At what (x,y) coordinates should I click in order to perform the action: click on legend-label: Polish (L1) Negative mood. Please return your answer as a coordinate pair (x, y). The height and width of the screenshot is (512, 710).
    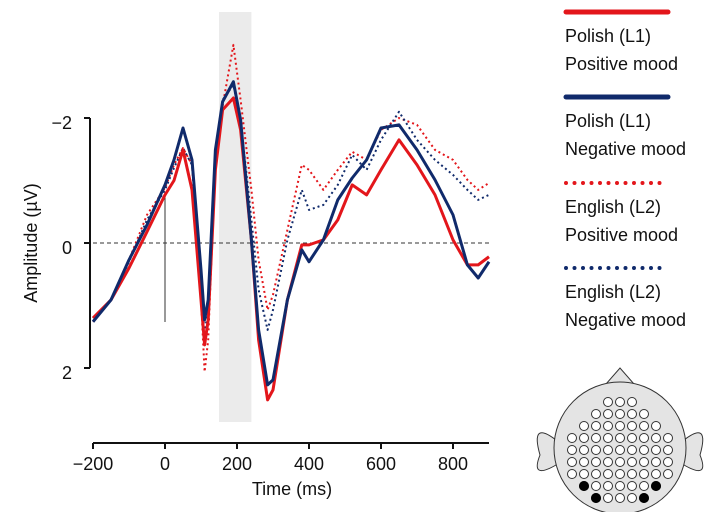
    Looking at the image, I should click on (626, 135).